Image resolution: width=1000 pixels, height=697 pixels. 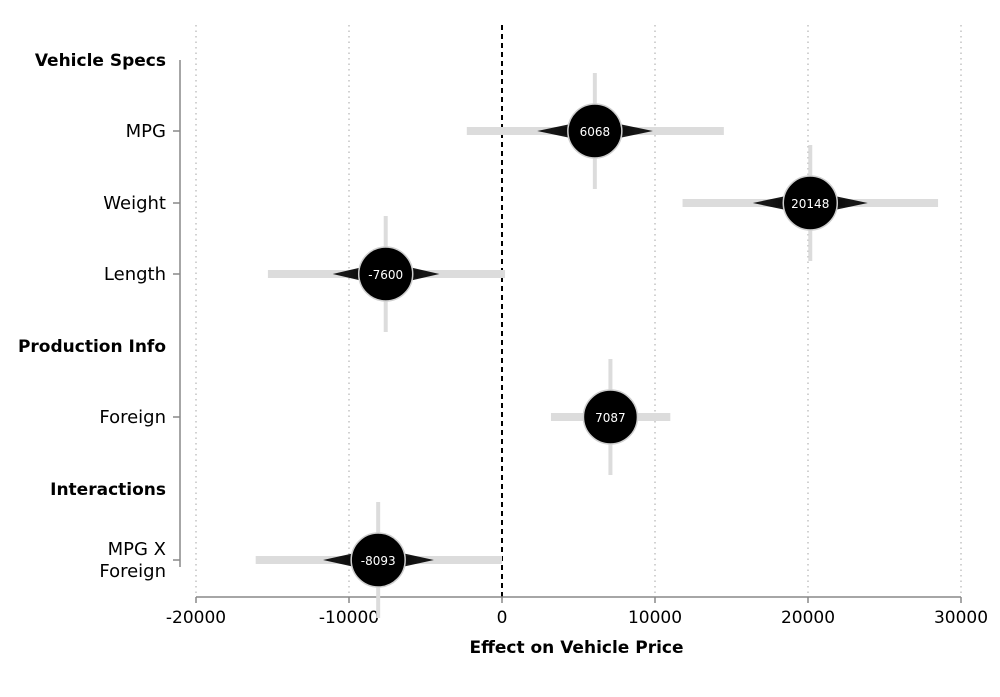 I want to click on point-label: -7600, so click(x=385, y=275).